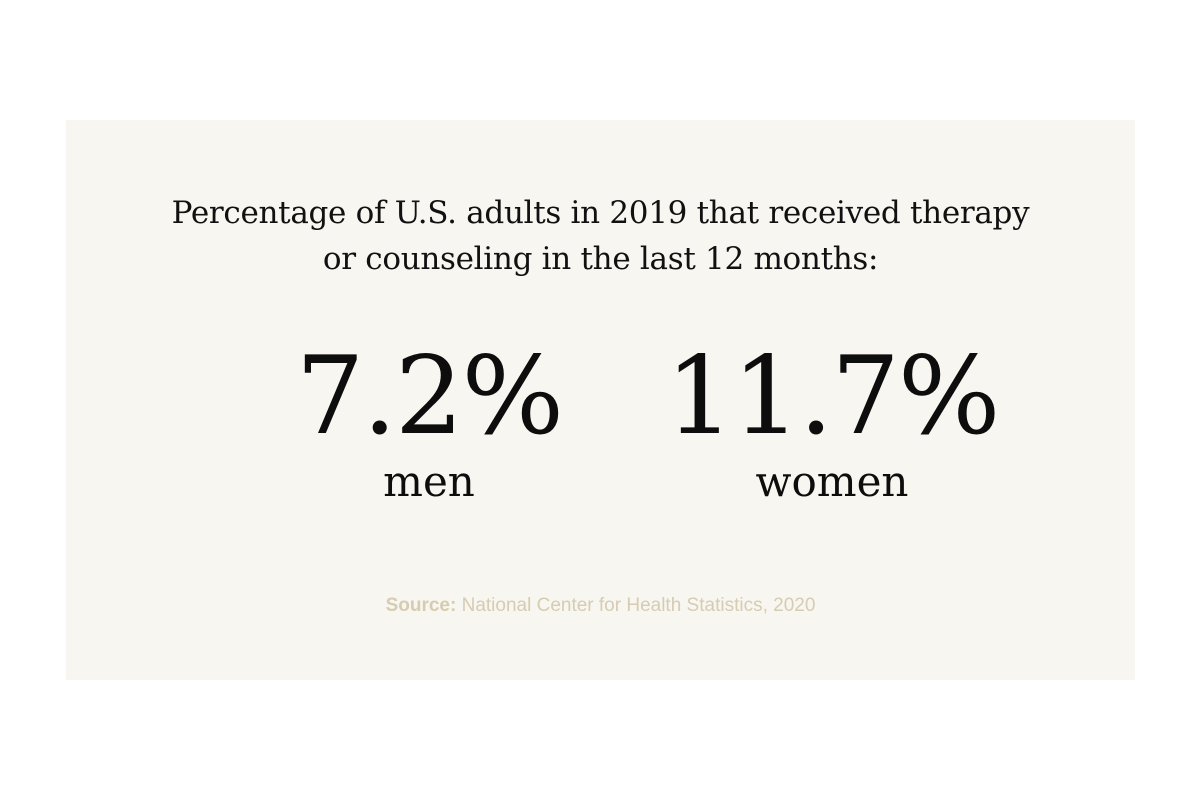 This screenshot has width=1200, height=800. I want to click on source-label: Source:, so click(421, 605).